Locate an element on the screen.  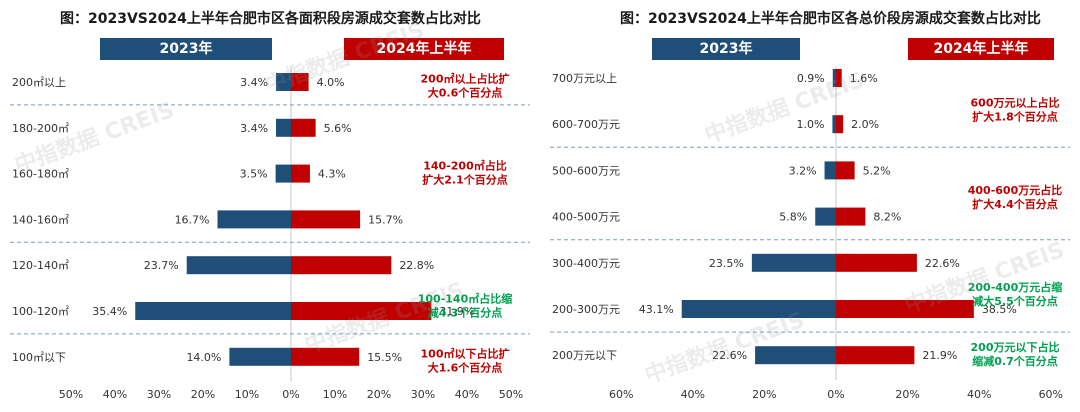
annotation-text: 扩大1.8个百分点 is located at coordinates (1015, 116).